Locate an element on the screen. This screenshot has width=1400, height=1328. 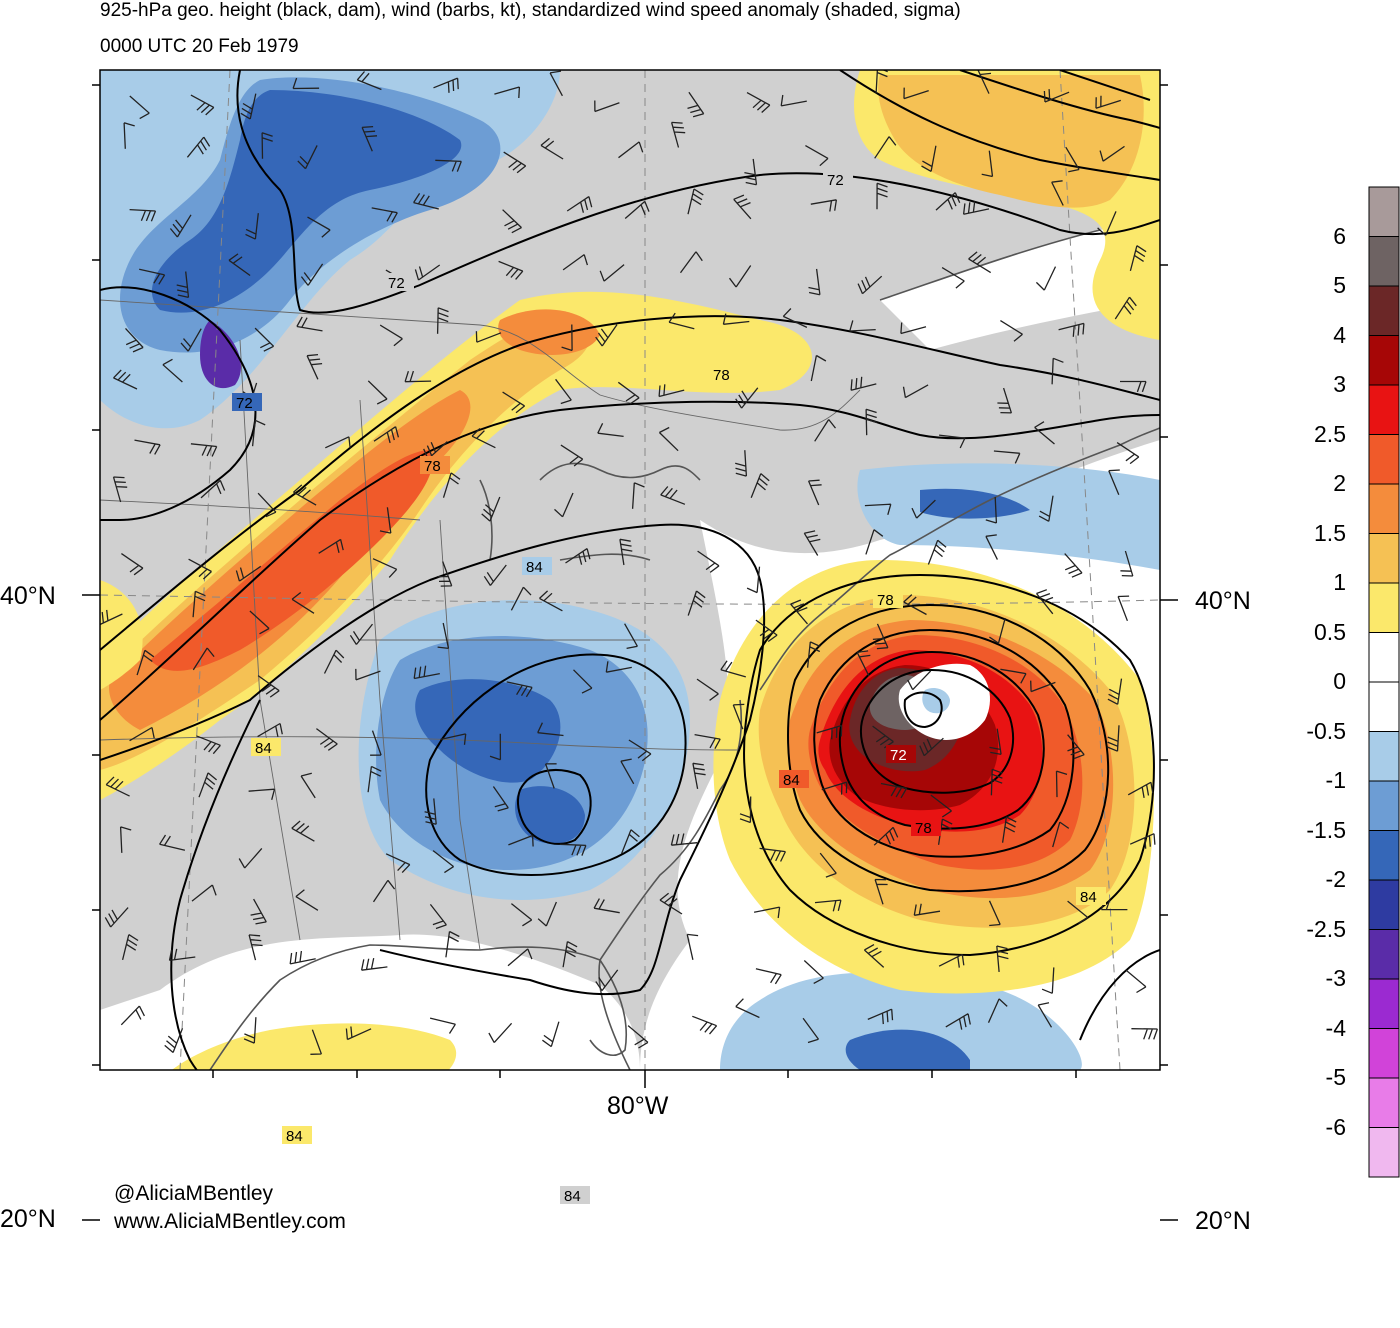
contour-label: 72 is located at coordinates (396, 283).